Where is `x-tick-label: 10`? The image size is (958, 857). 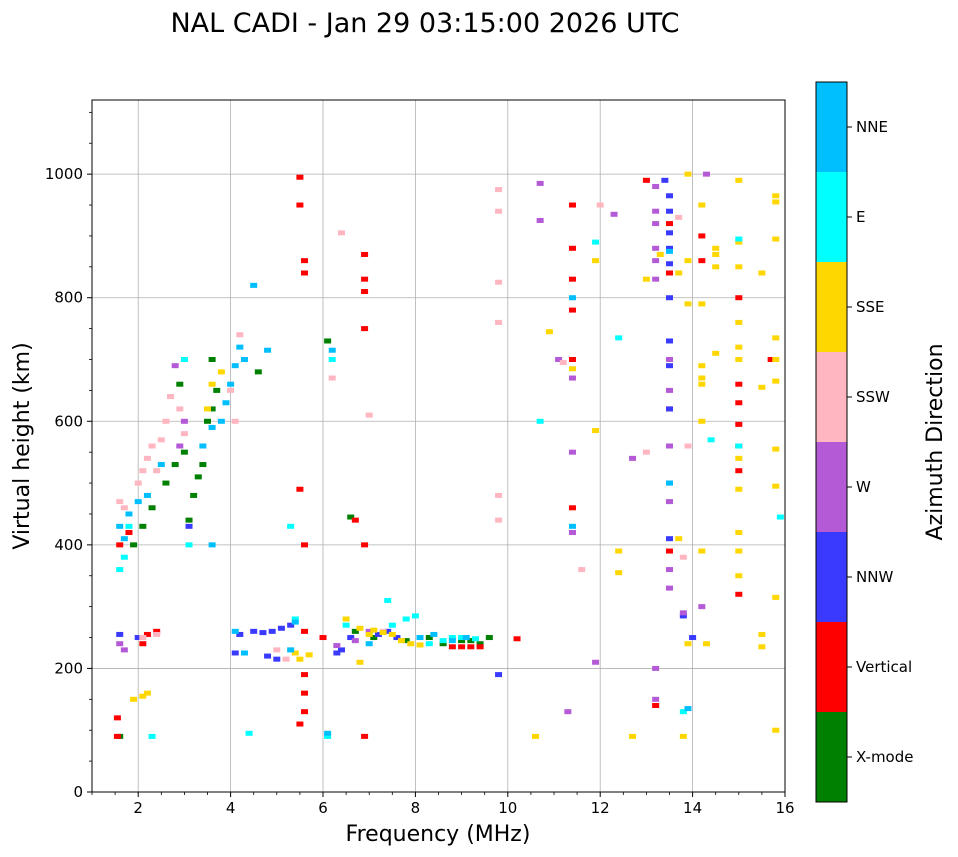 x-tick-label: 10 is located at coordinates (507, 808).